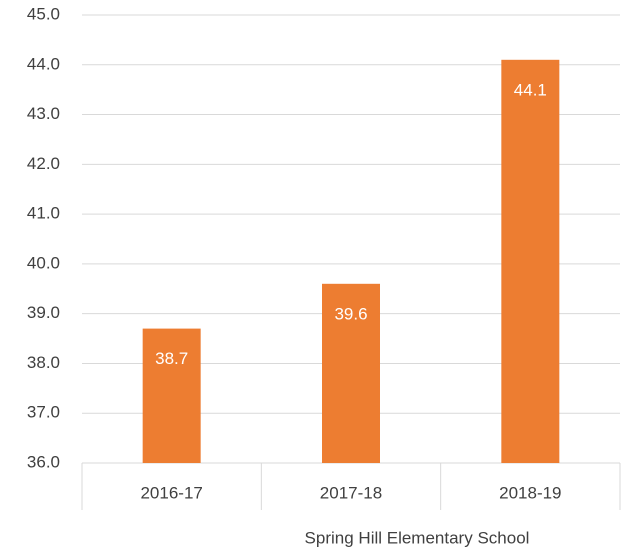 This screenshot has width=630, height=556. What do you see at coordinates (43, 63) in the screenshot?
I see `y-tick-label: 44.0` at bounding box center [43, 63].